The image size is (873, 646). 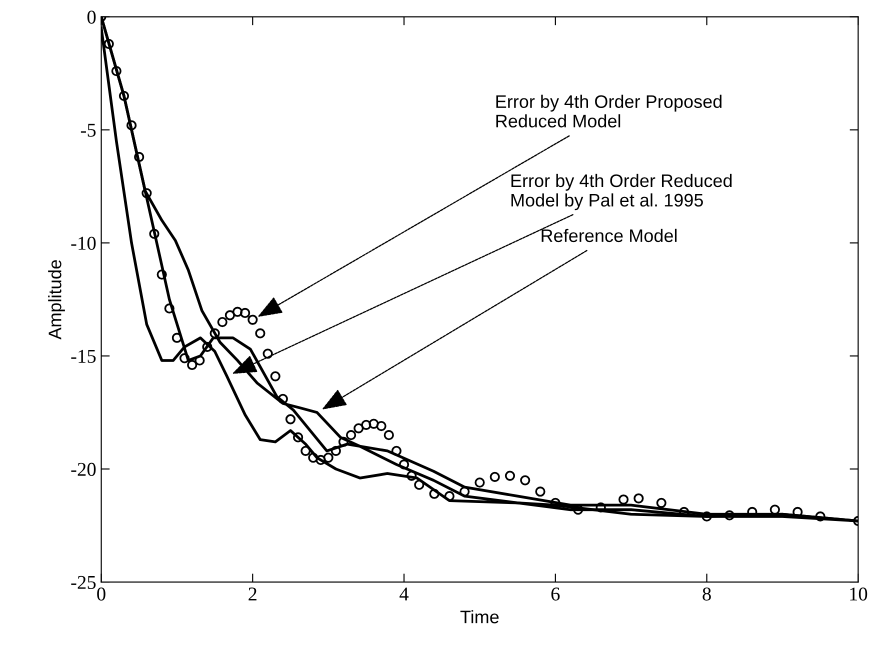 What do you see at coordinates (479, 617) in the screenshot?
I see `x-axis-title: Time` at bounding box center [479, 617].